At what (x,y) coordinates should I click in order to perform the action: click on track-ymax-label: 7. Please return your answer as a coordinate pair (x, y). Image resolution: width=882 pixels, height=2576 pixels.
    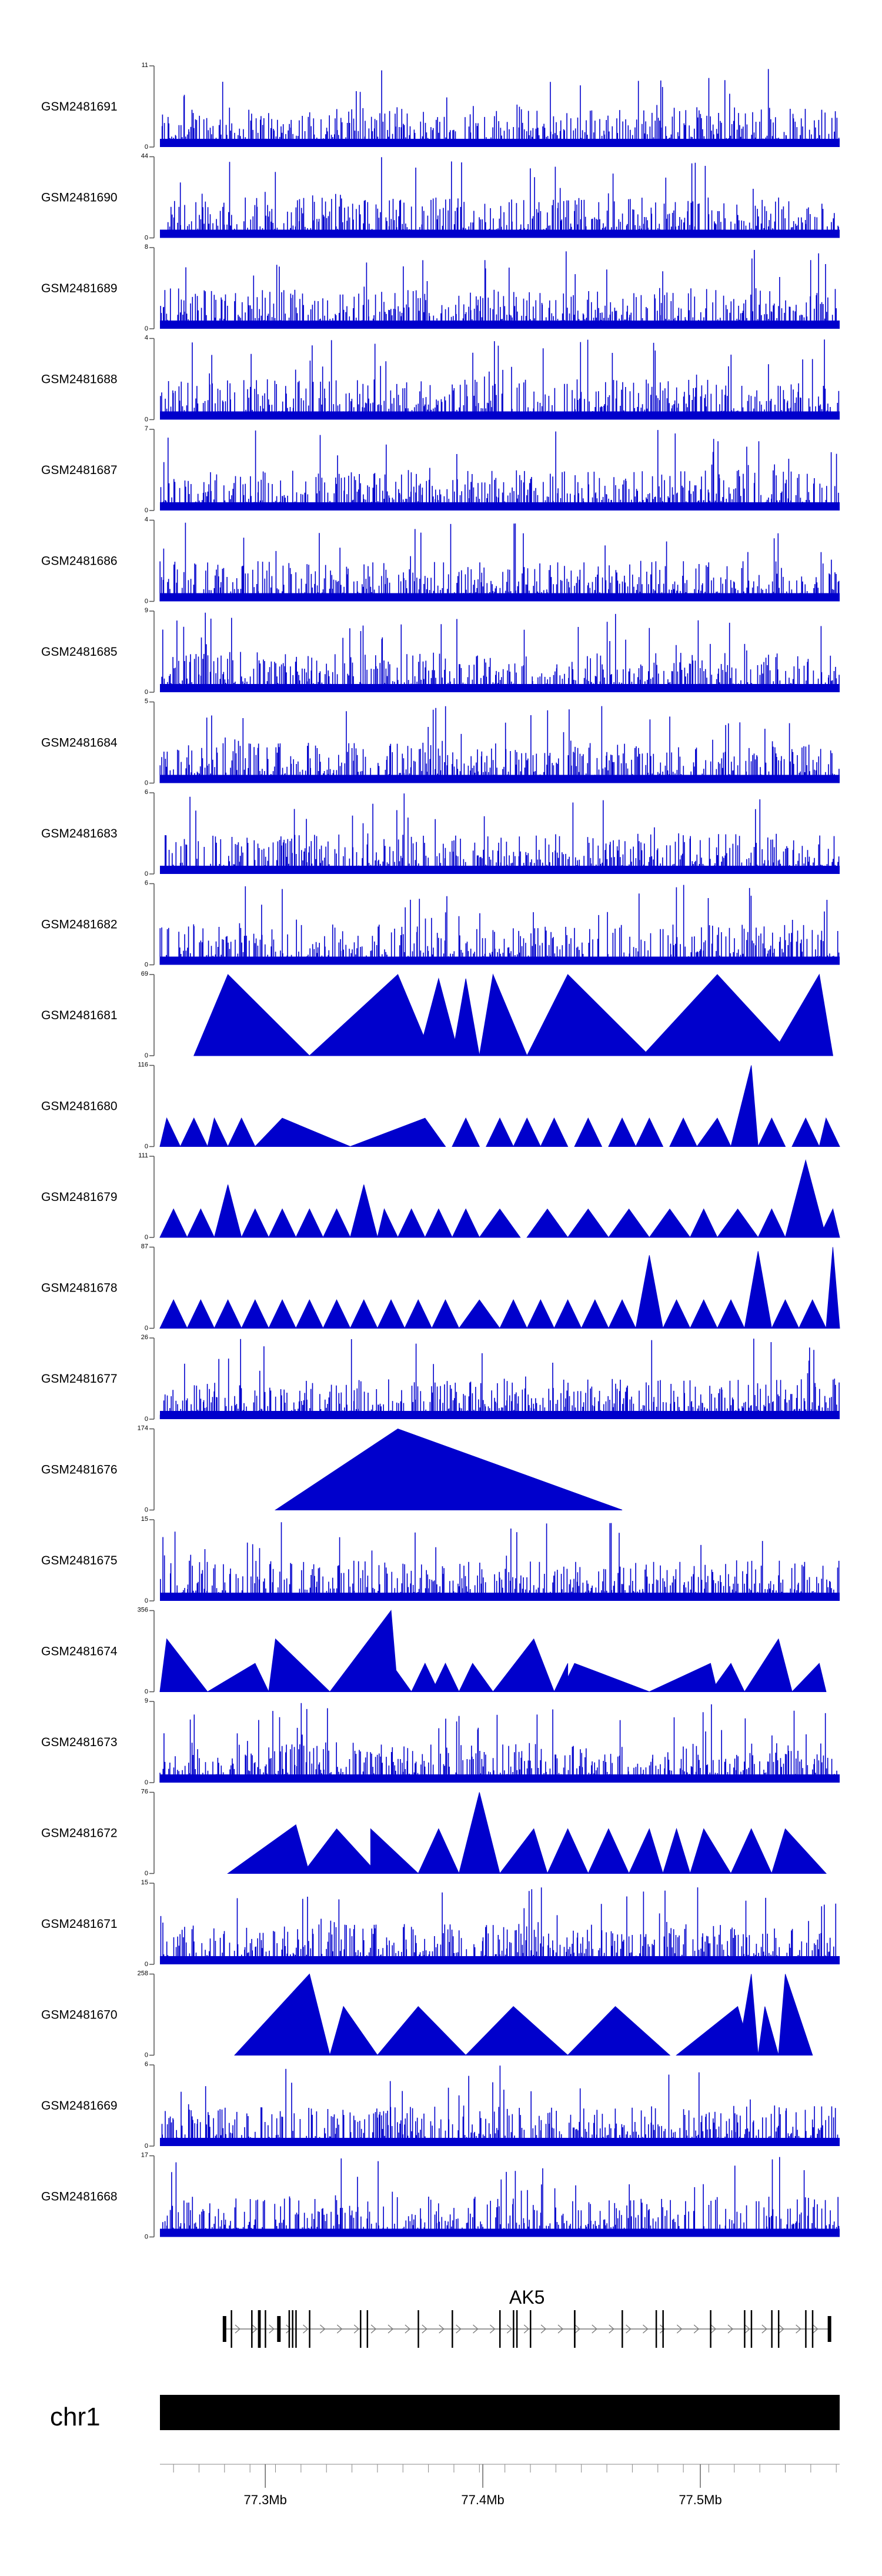
    Looking at the image, I should click on (146, 428).